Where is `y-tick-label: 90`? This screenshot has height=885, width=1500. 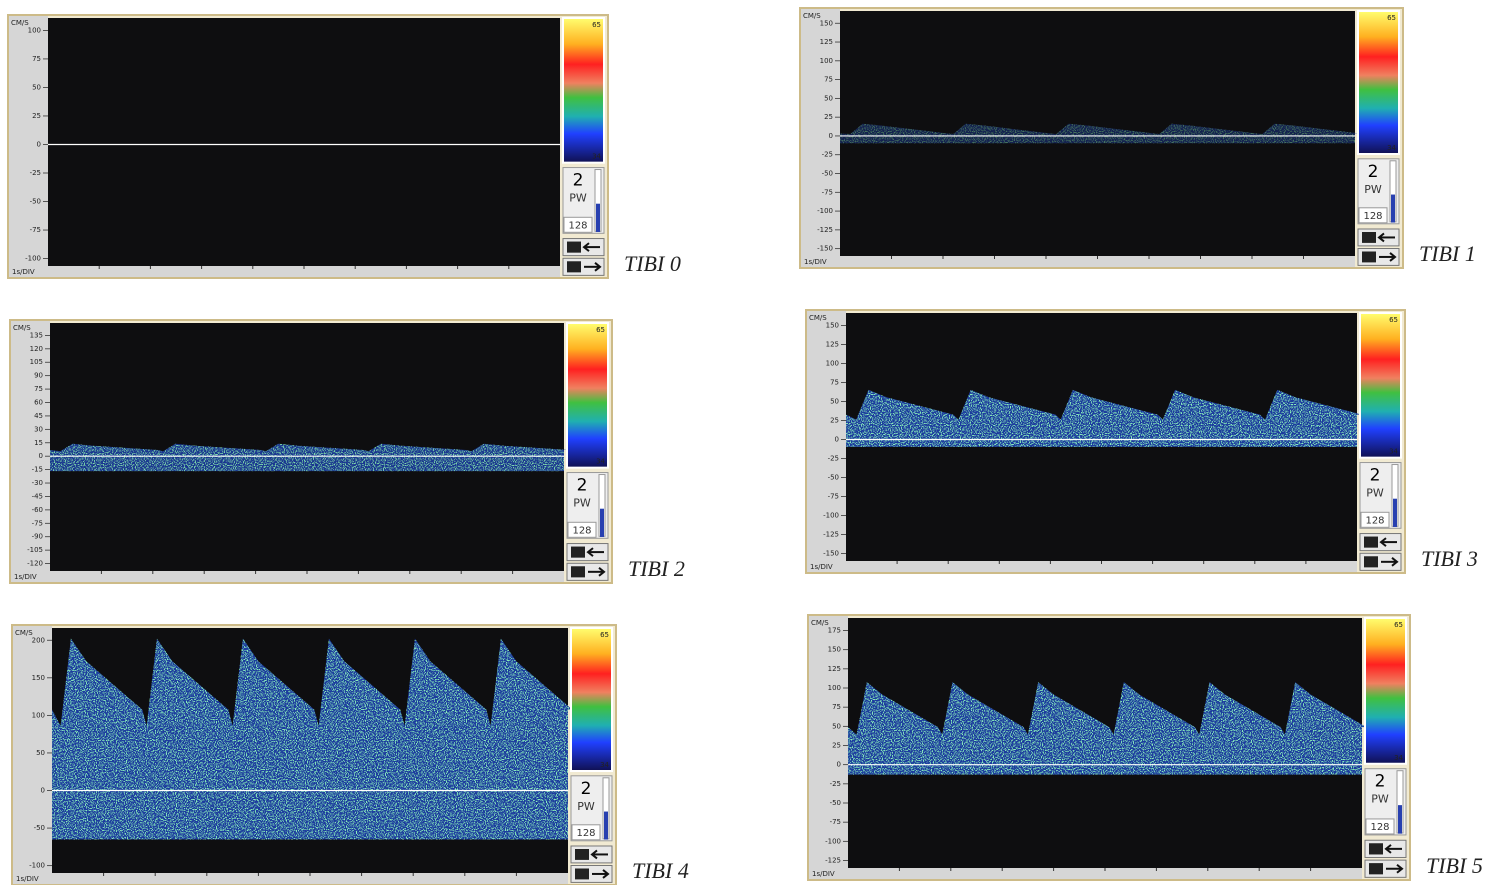
y-tick-label: 90 is located at coordinates (38, 376).